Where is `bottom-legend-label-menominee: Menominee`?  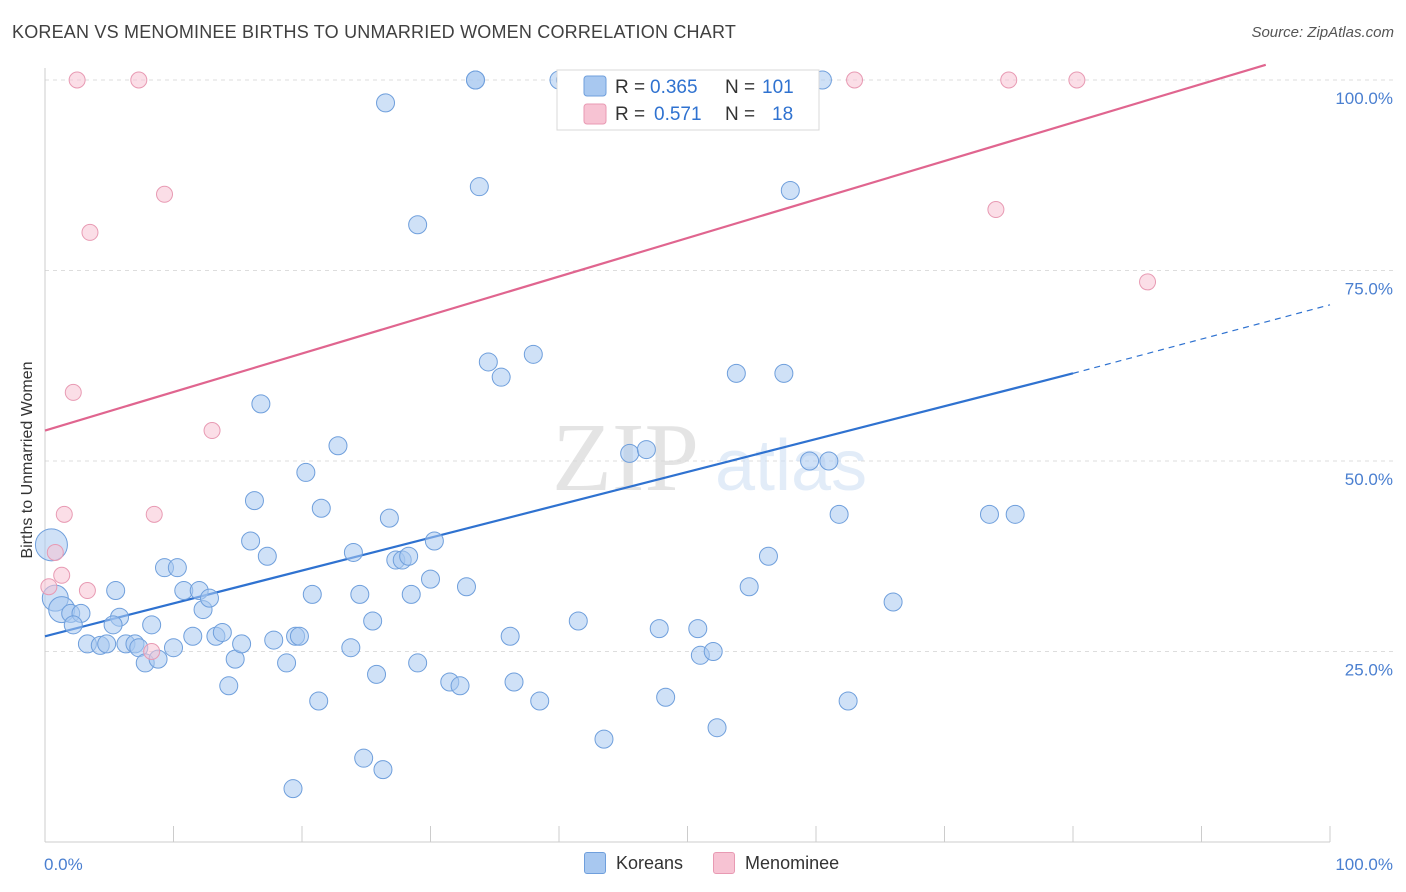 bottom-legend-label-menominee: Menominee is located at coordinates (792, 862).